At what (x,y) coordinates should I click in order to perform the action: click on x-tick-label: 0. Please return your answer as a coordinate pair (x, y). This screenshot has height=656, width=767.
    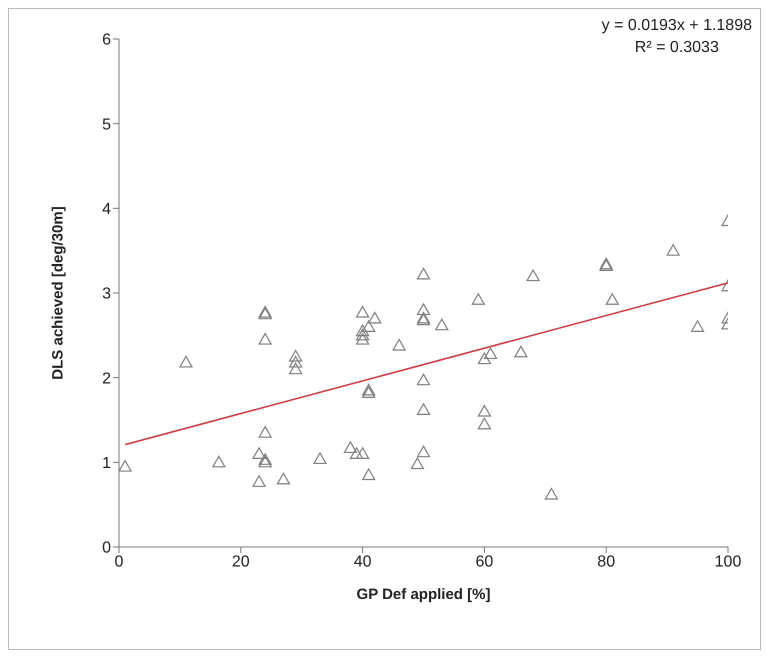
    Looking at the image, I should click on (119, 561).